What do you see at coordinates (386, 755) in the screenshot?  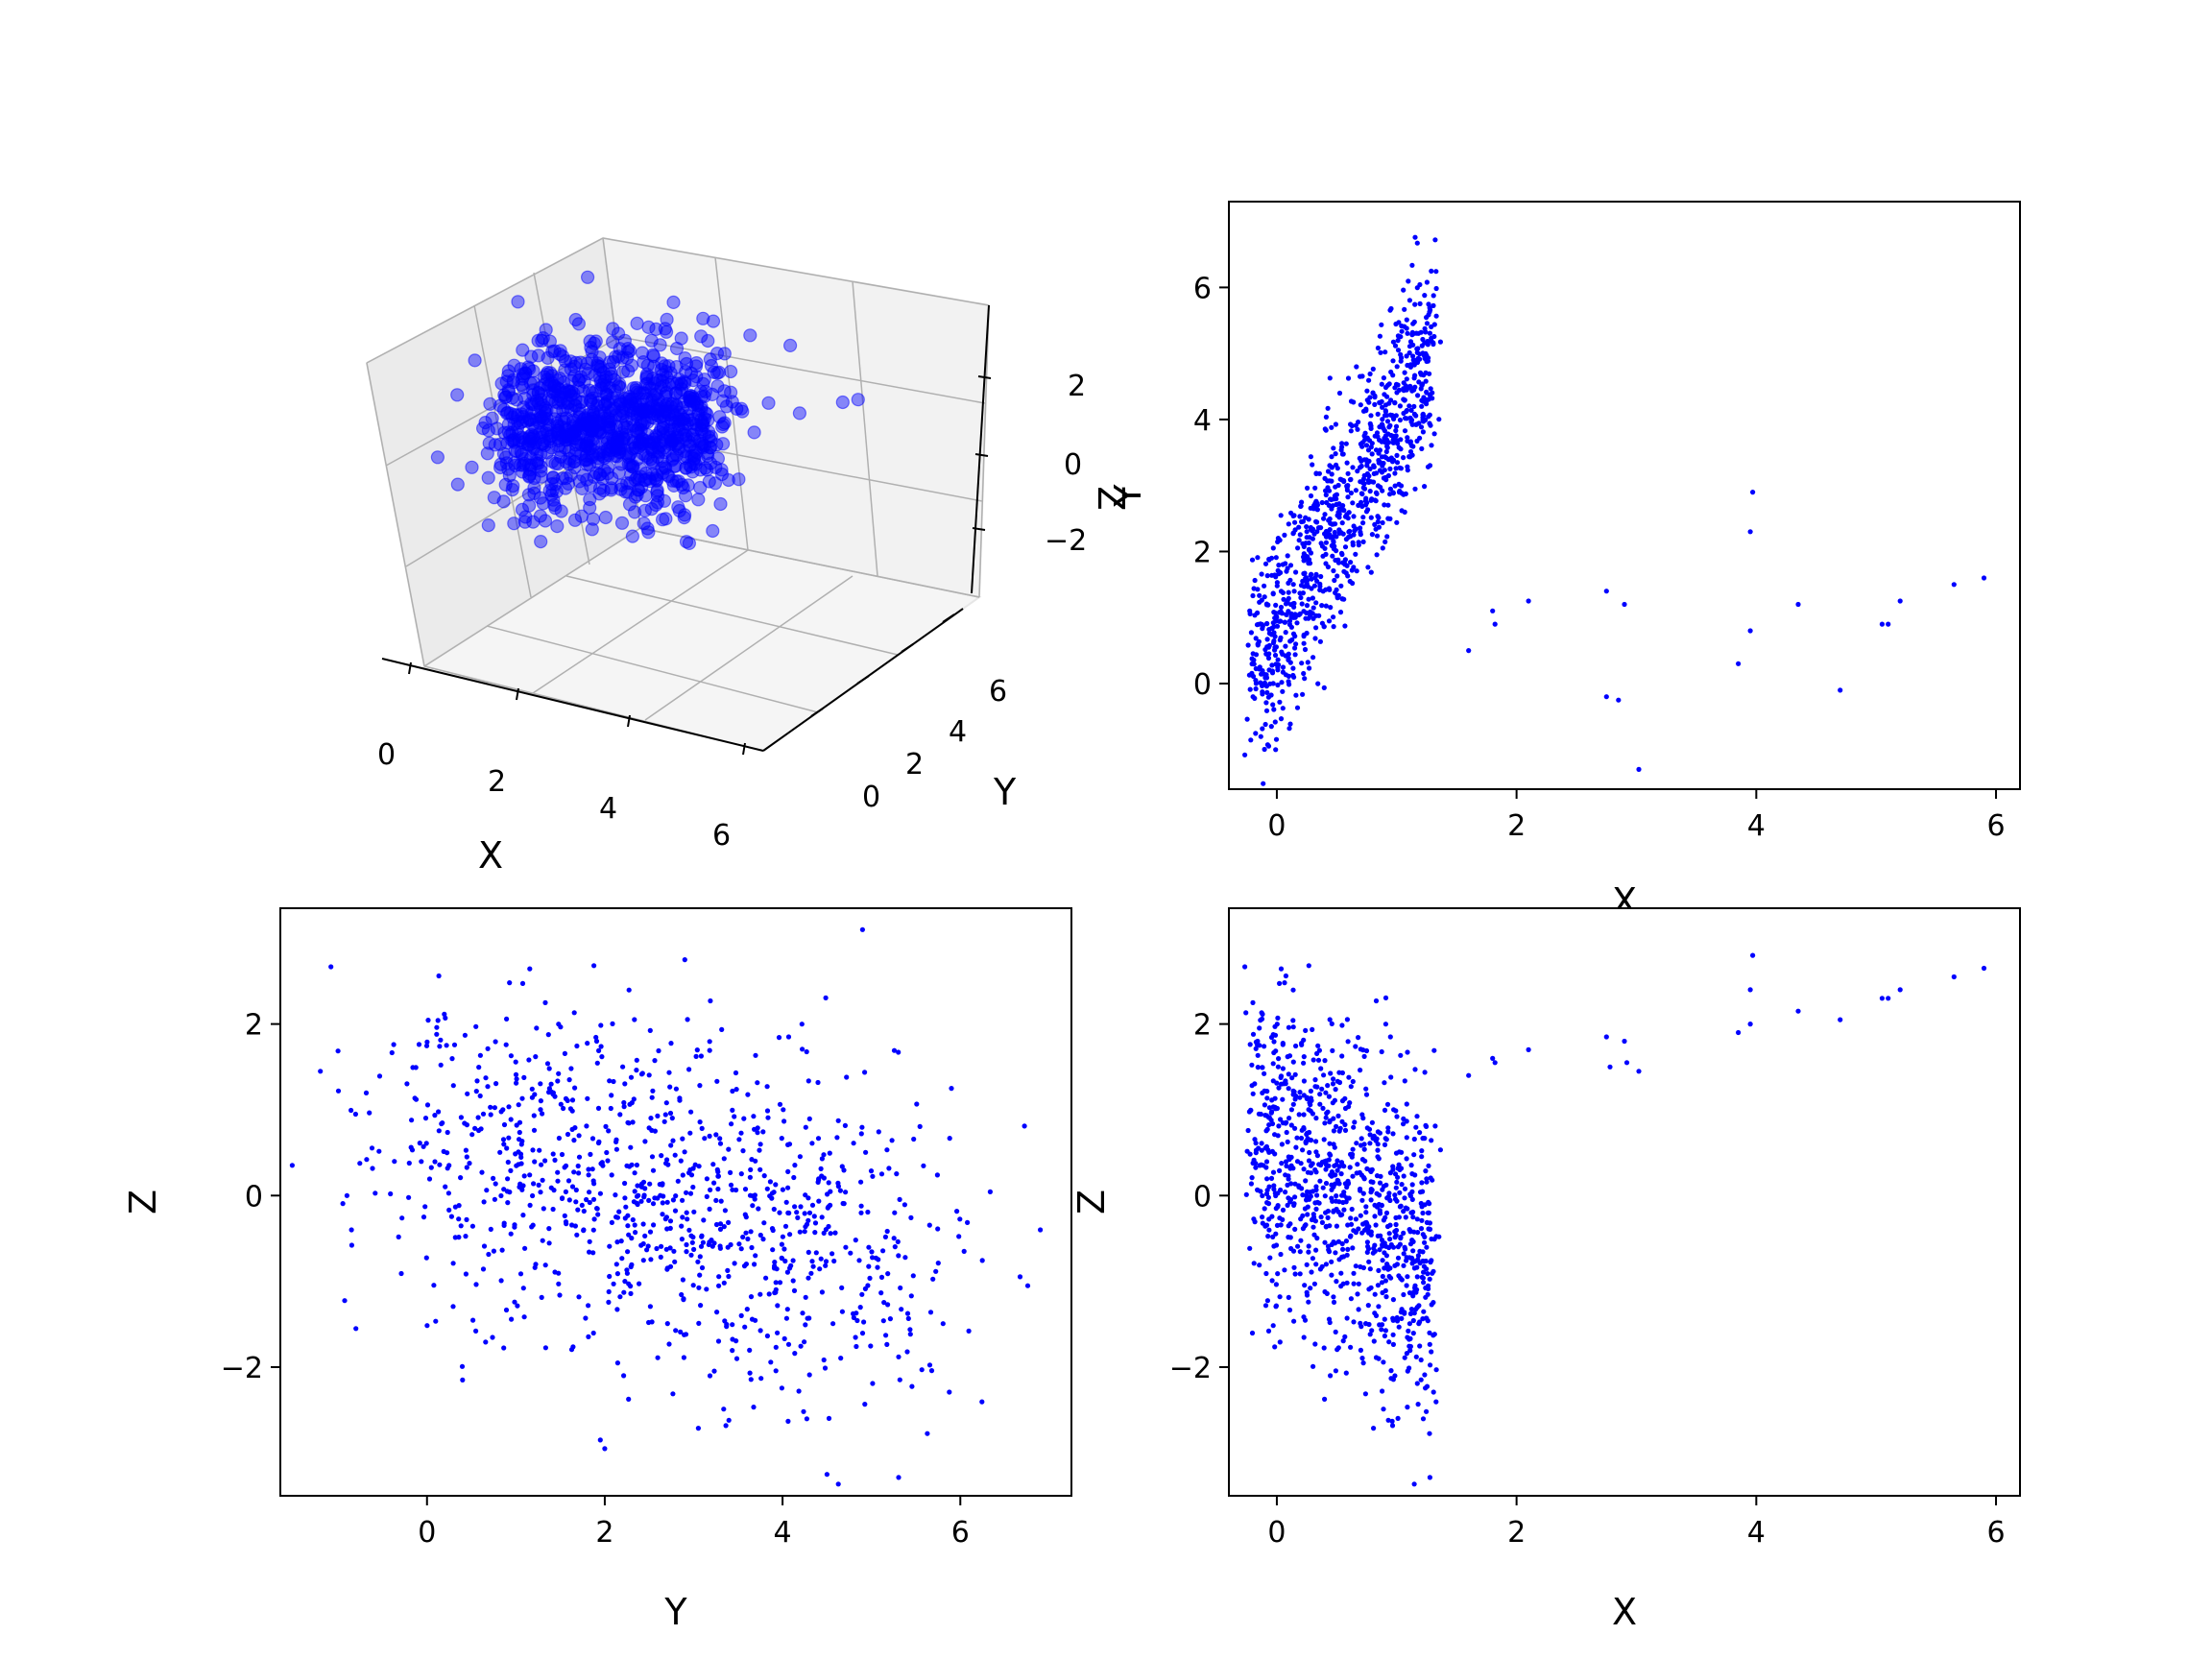 I see `x-tick-label-3d: 0` at bounding box center [386, 755].